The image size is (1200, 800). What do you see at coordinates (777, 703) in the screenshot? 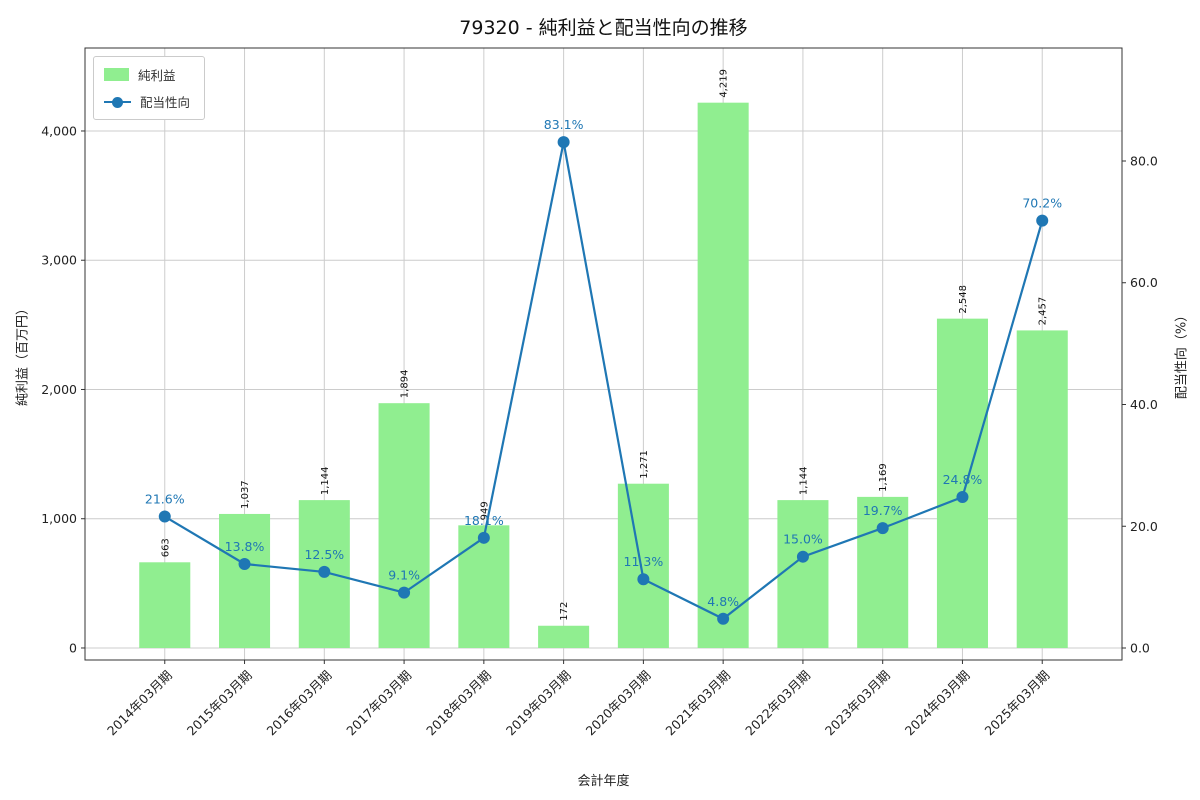
I see `x-tick-label: 2022年03月期` at bounding box center [777, 703].